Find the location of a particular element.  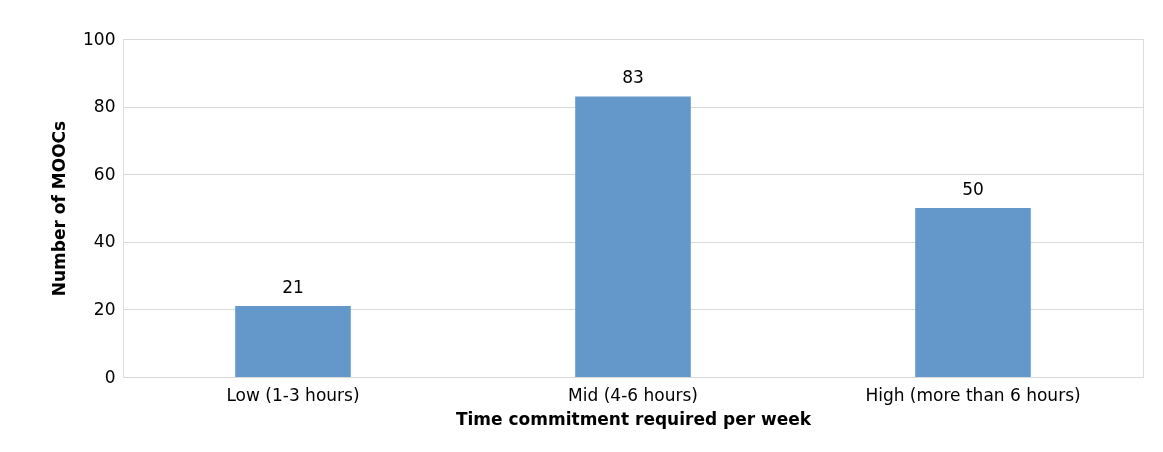

y-tick-label: 80 is located at coordinates (104, 106).